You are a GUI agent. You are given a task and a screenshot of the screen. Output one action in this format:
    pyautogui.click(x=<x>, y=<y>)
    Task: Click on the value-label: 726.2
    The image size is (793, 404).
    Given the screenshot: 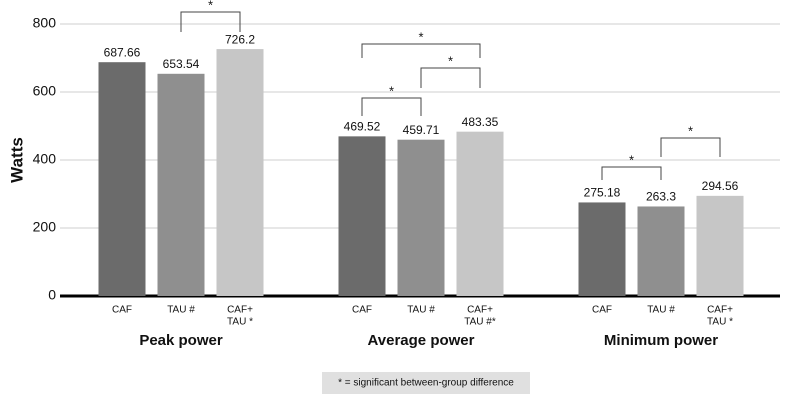 What is the action you would take?
    pyautogui.click(x=240, y=39)
    